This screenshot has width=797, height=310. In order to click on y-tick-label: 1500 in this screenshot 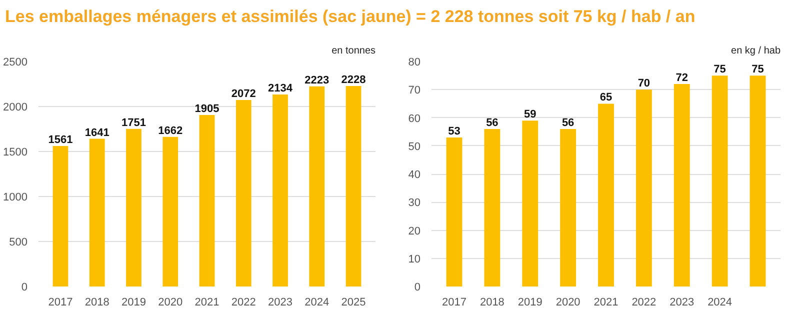, I will do `click(15, 152)`.